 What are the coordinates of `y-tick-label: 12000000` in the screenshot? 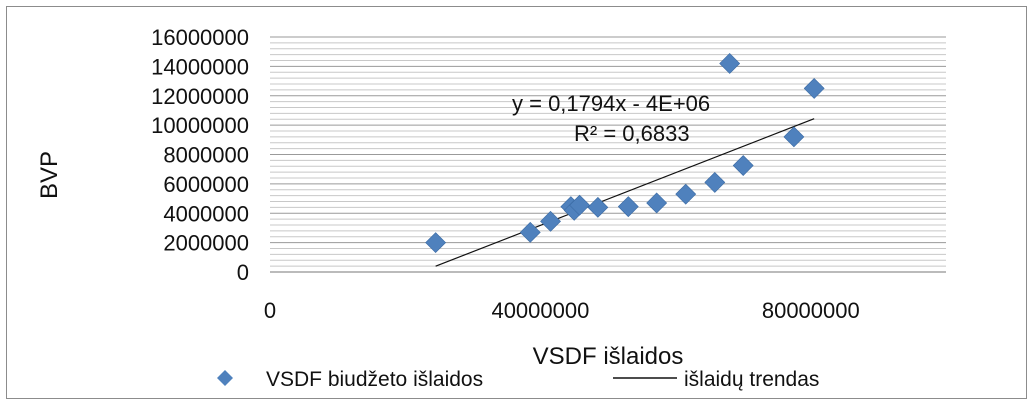 It's located at (200, 96).